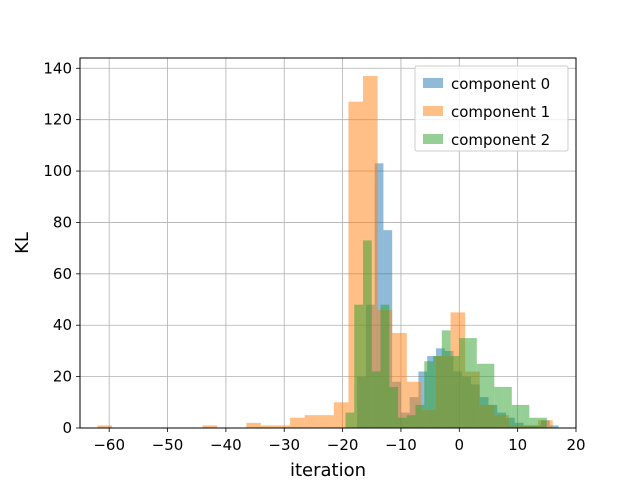 The width and height of the screenshot is (640, 480). What do you see at coordinates (62, 274) in the screenshot?
I see `y-tick-label: 60` at bounding box center [62, 274].